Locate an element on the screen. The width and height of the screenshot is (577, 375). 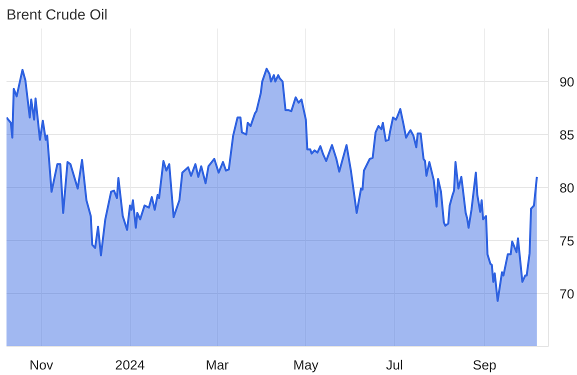
chart-title: Brent Crude Oil is located at coordinates (57, 16).